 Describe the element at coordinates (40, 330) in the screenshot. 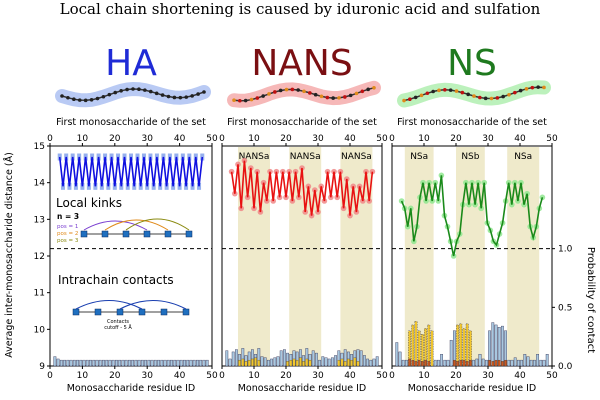

I see `y-tick-label: 10` at that location.